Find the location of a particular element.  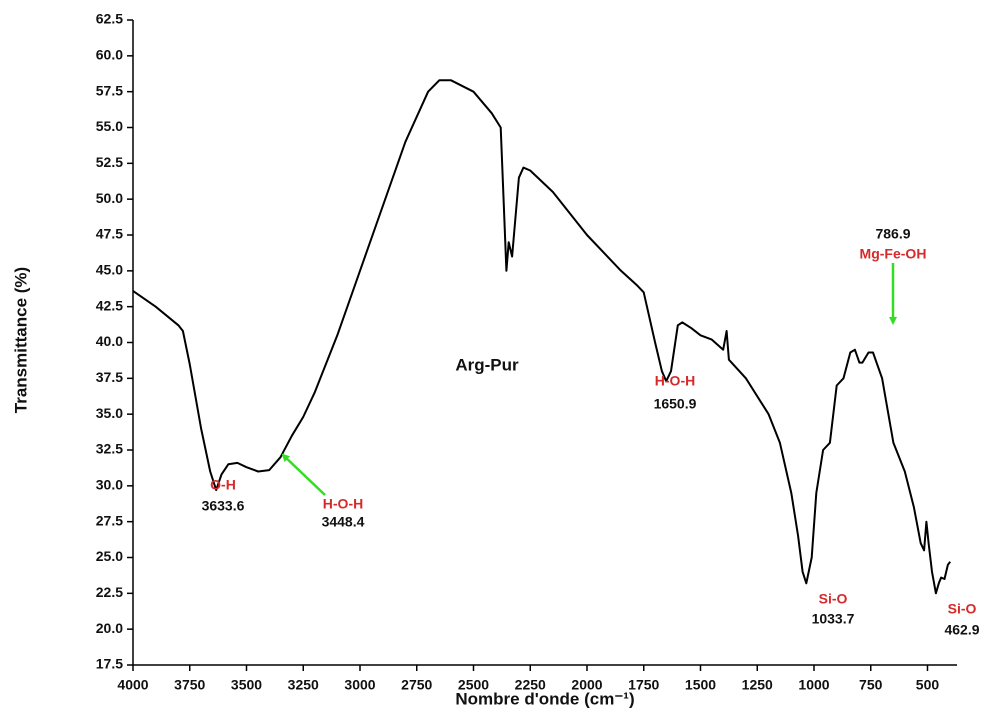

y-tick-label: 42.5 is located at coordinates (109, 305).